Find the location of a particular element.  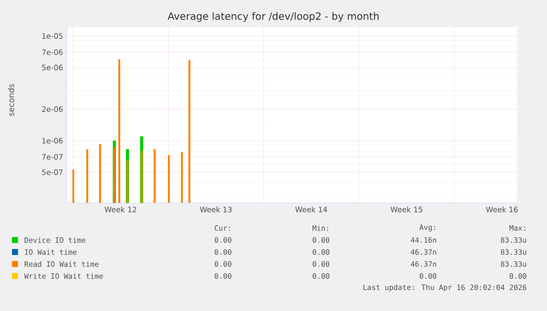

y-axis-title: seconds is located at coordinates (11, 100).